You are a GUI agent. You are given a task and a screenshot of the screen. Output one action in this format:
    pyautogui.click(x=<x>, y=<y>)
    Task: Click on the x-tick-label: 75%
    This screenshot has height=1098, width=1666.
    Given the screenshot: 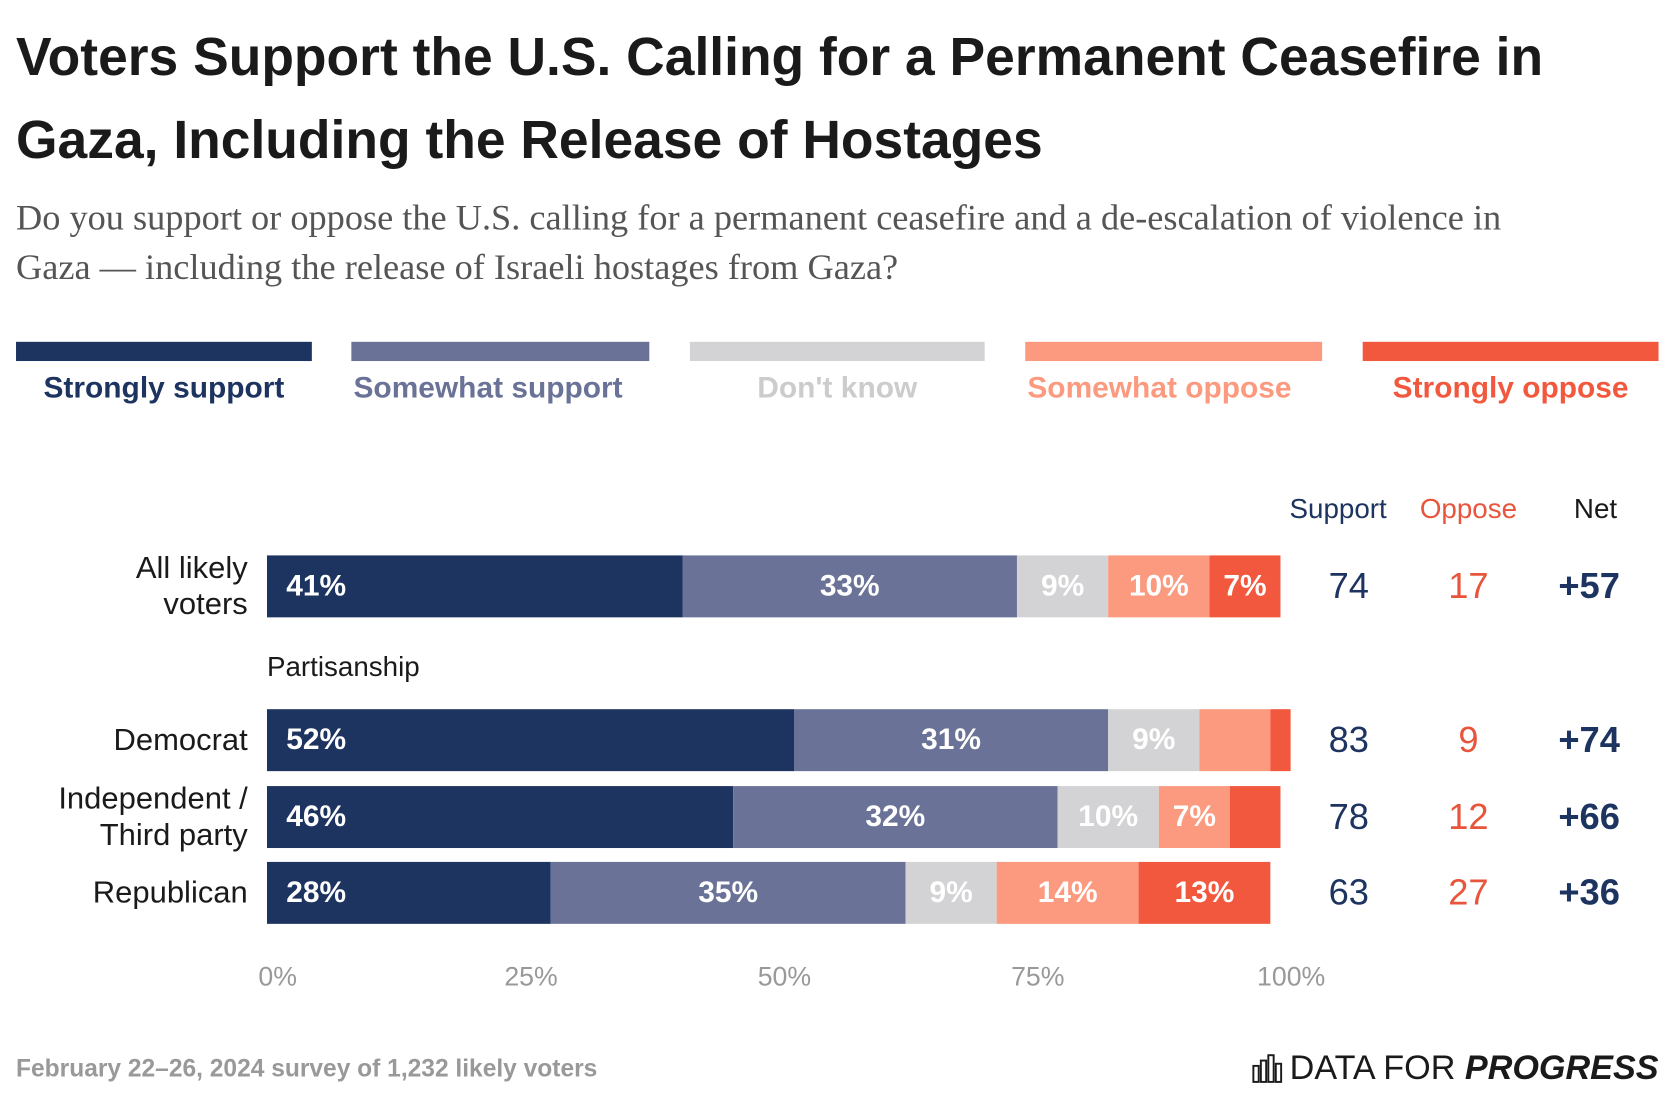 What is the action you would take?
    pyautogui.click(x=1037, y=976)
    